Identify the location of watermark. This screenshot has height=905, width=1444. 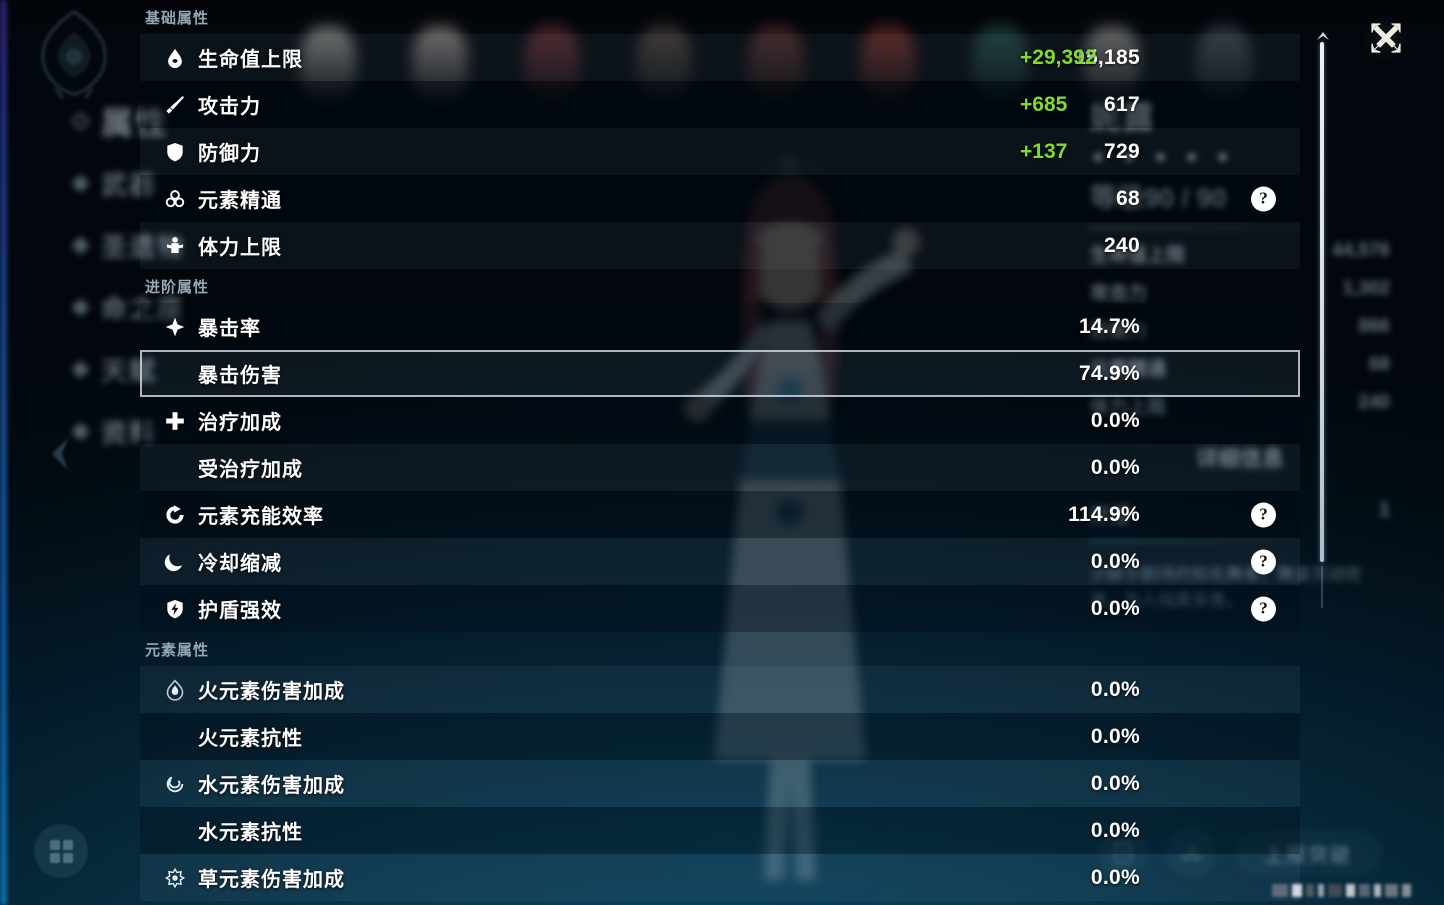
(1341, 890).